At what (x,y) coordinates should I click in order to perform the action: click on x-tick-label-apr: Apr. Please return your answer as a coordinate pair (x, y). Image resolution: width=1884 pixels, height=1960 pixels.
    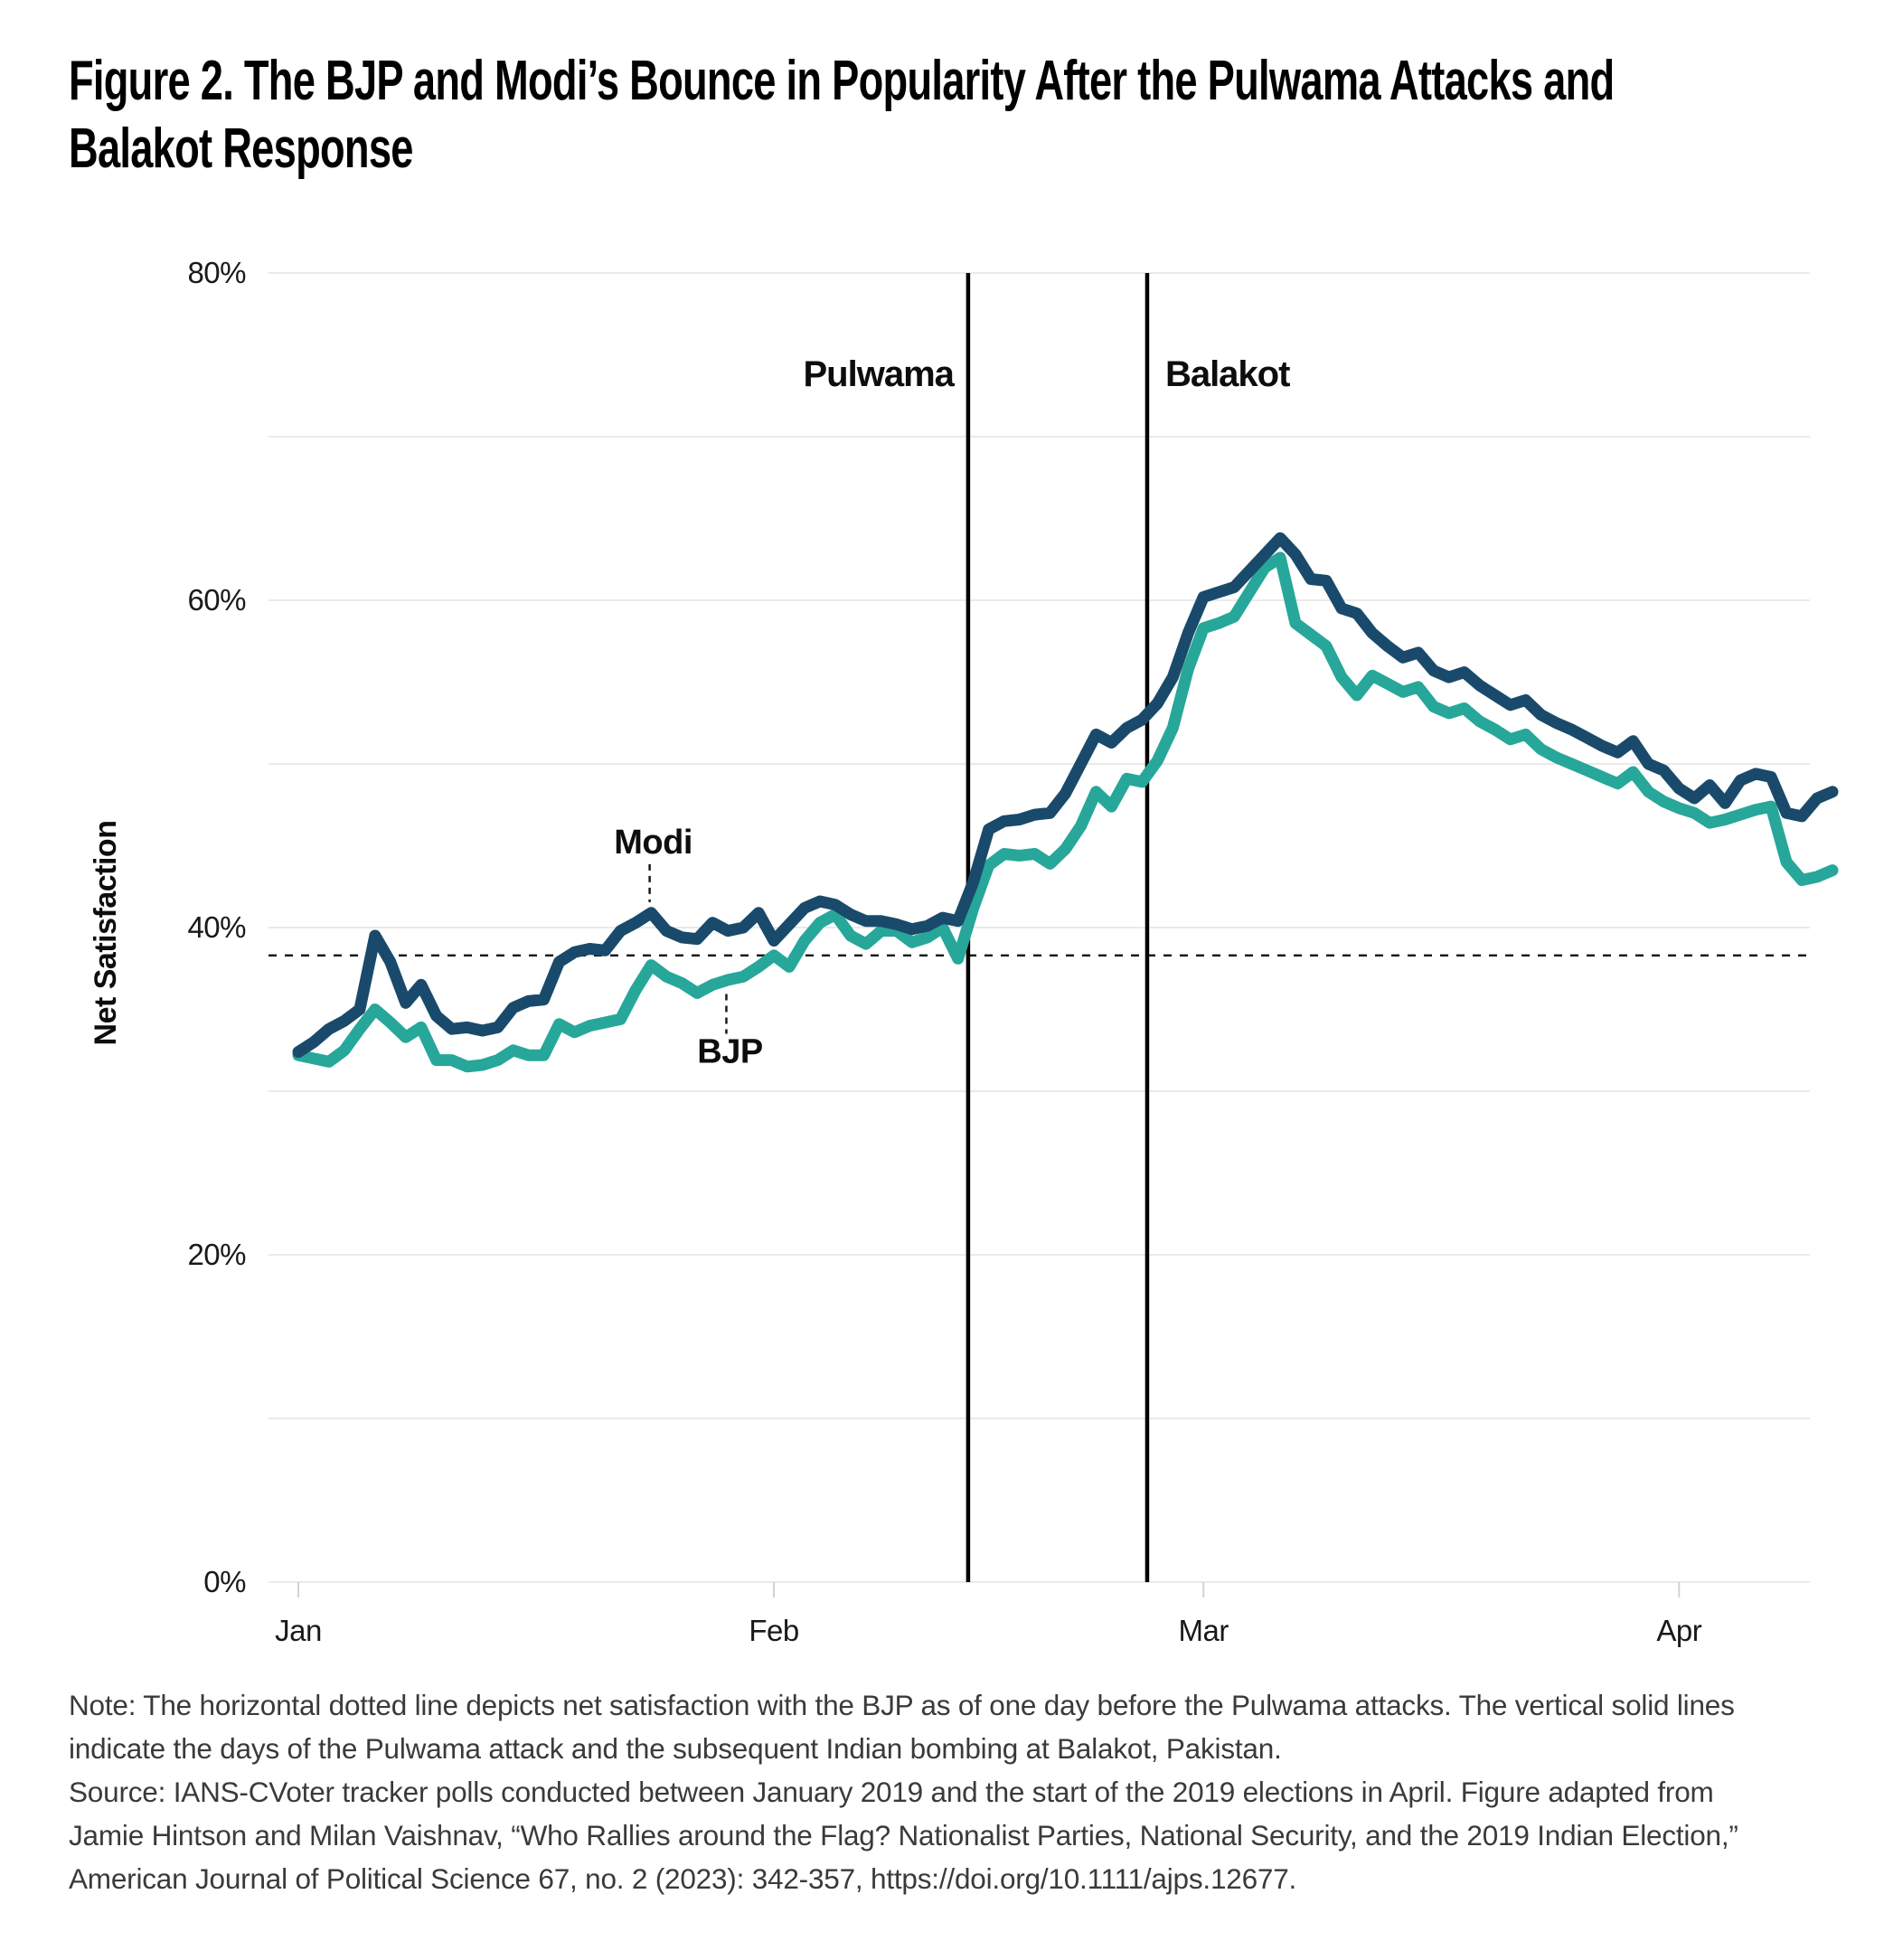
    Looking at the image, I should click on (1678, 1630).